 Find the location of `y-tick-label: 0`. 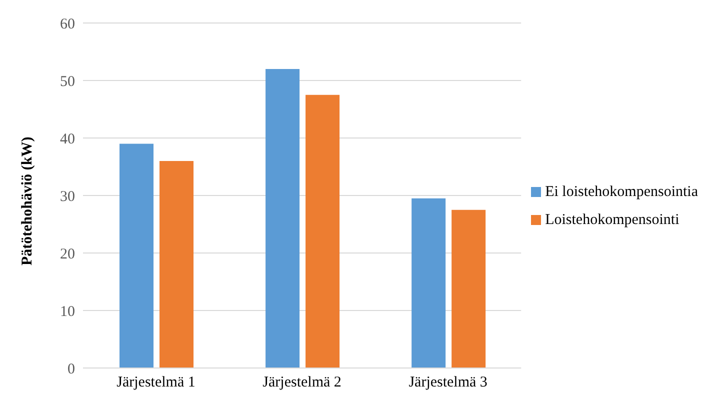

y-tick-label: 0 is located at coordinates (71, 369).